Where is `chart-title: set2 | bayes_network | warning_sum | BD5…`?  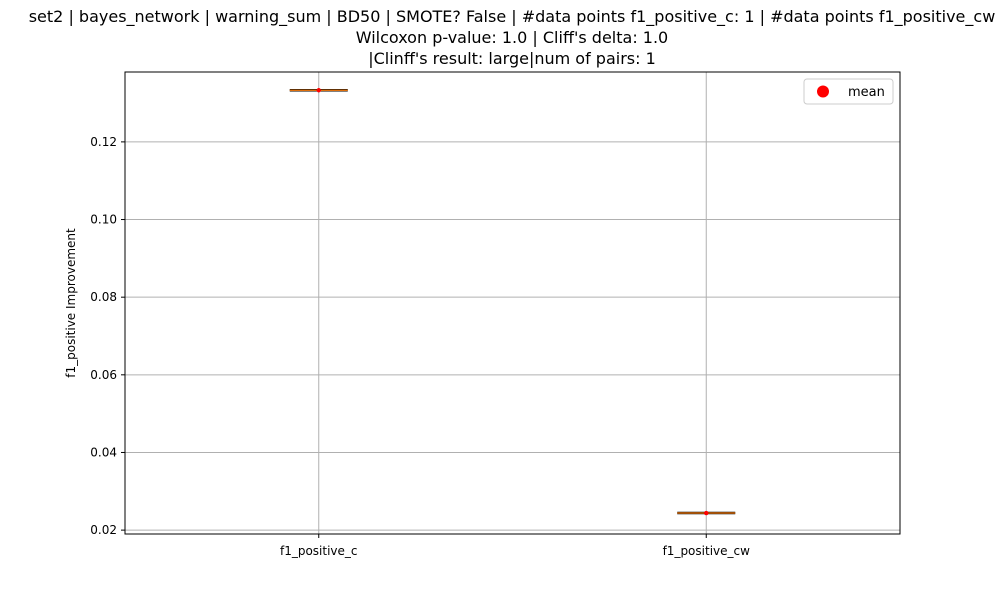 chart-title: set2 | bayes_network | warning_sum | BD5… is located at coordinates (512, 37).